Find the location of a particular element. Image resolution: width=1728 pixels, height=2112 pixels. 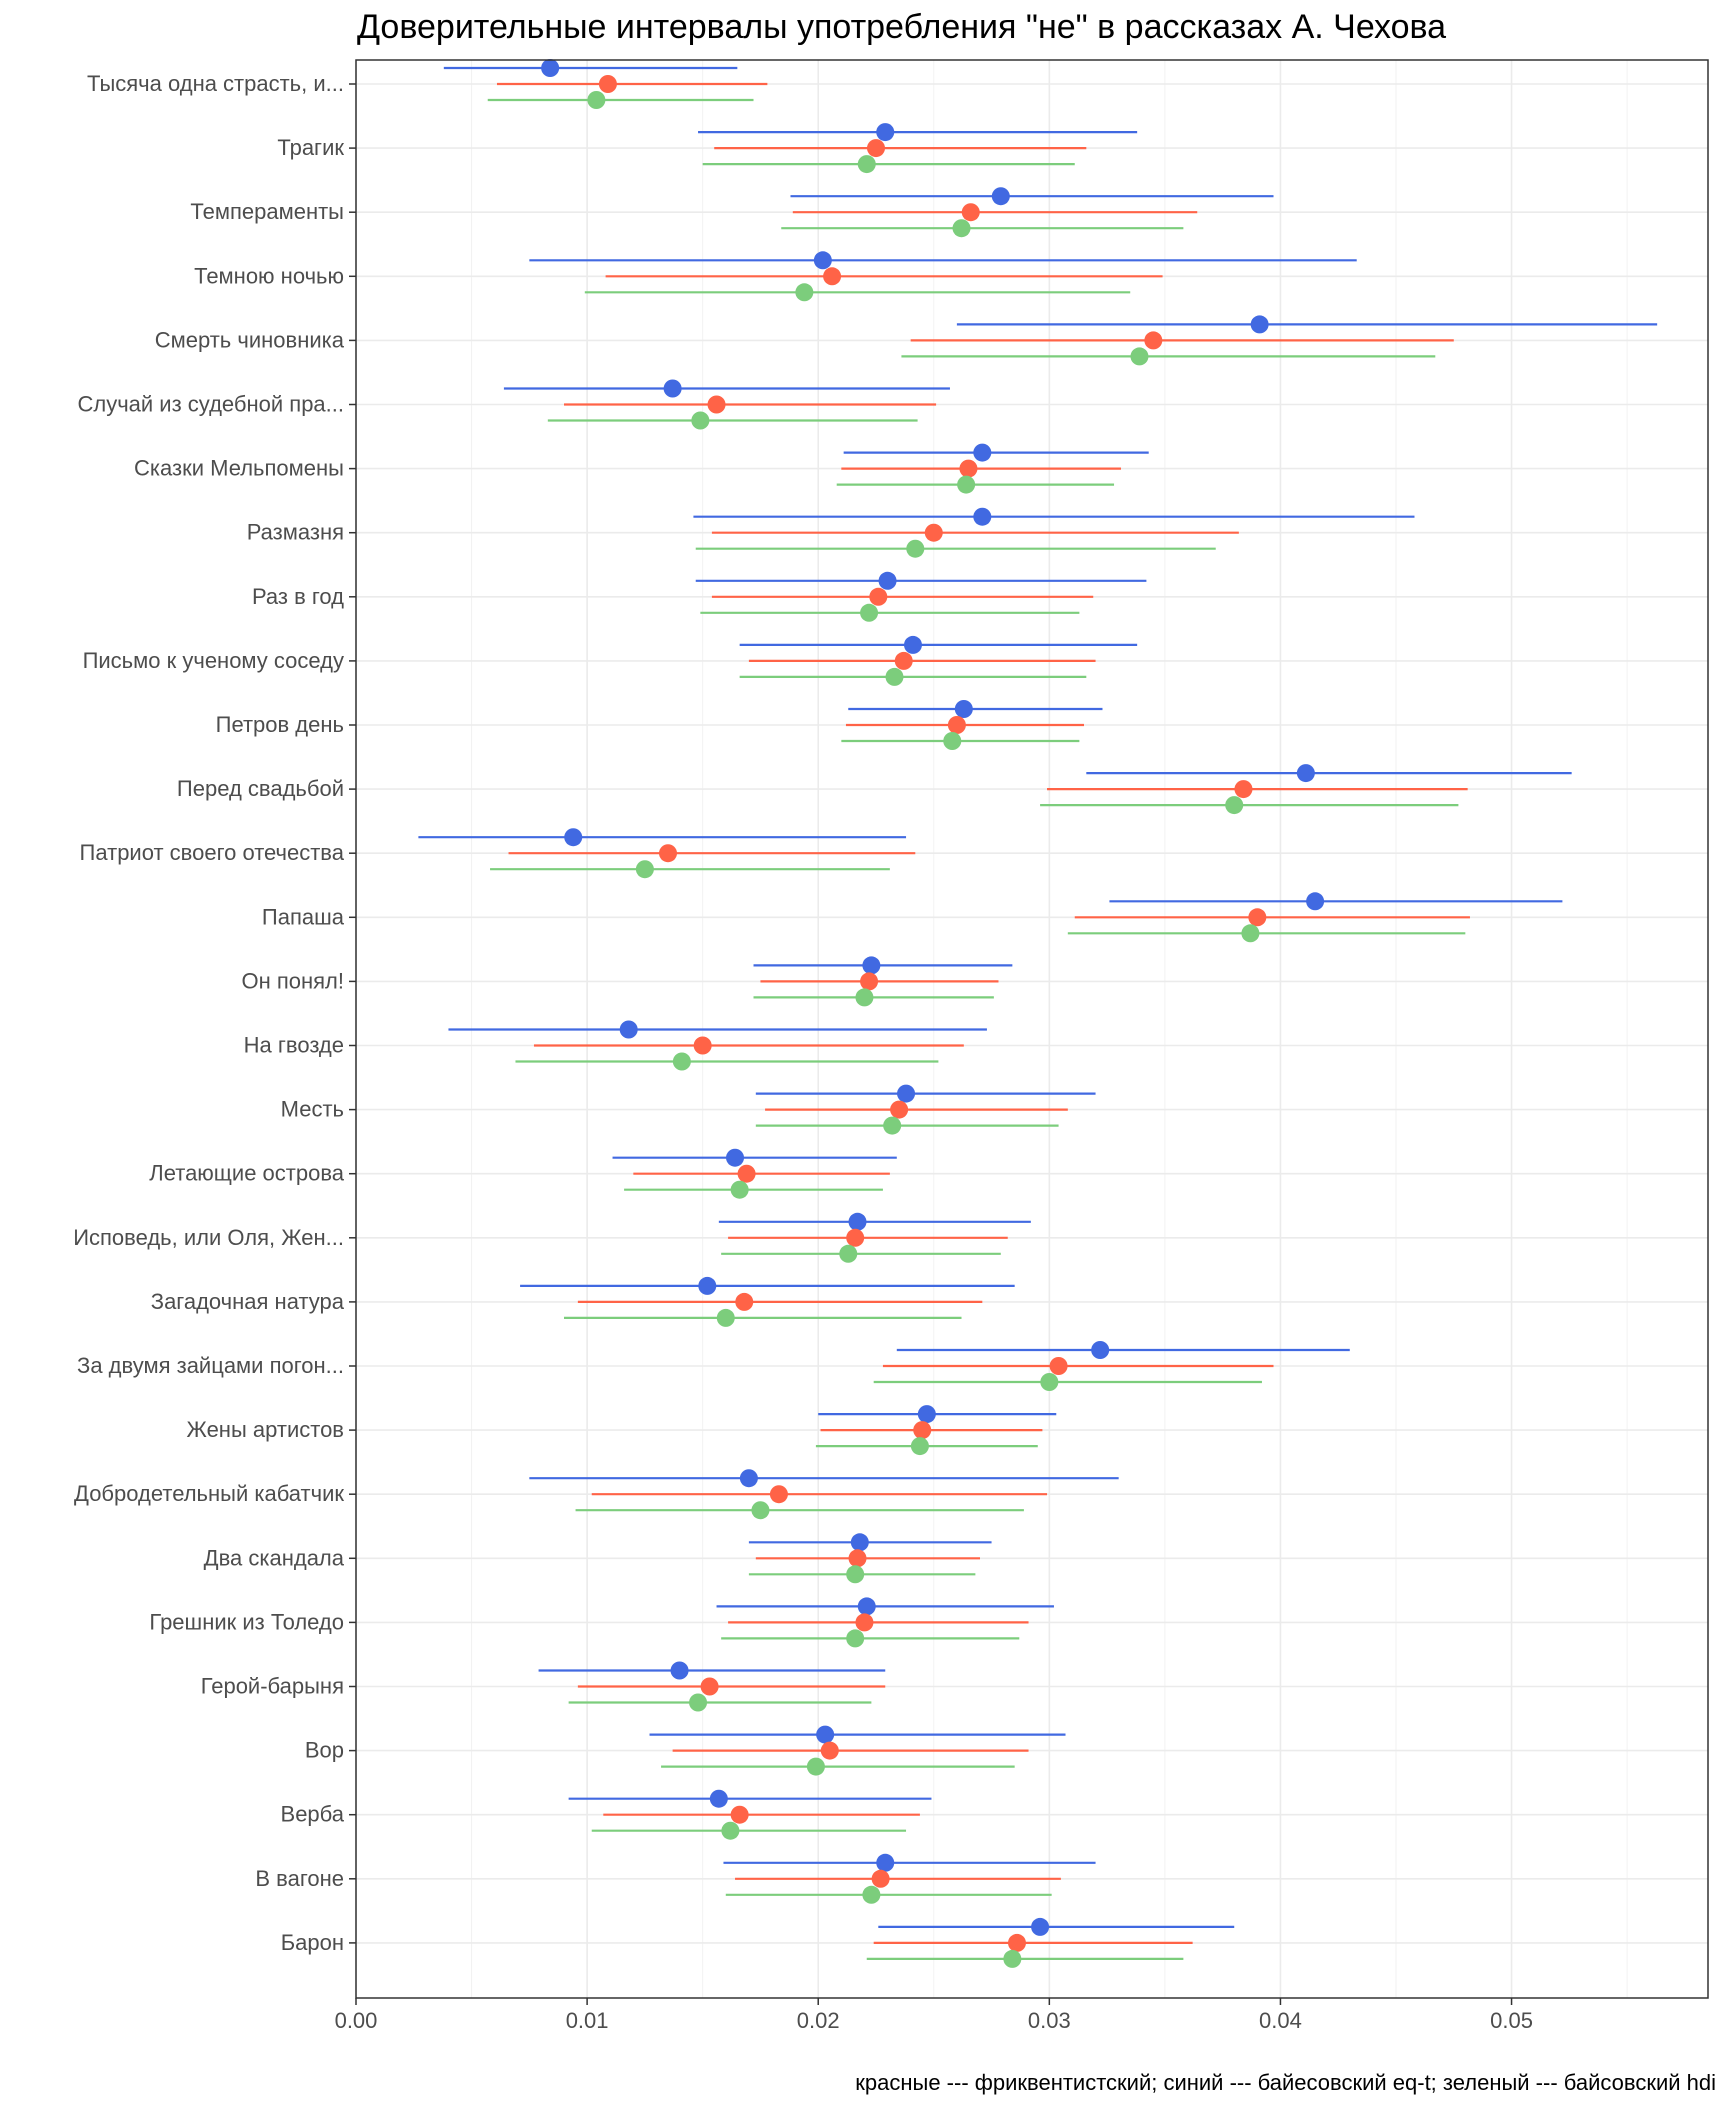

category-label: В вагоне is located at coordinates (299, 1878).